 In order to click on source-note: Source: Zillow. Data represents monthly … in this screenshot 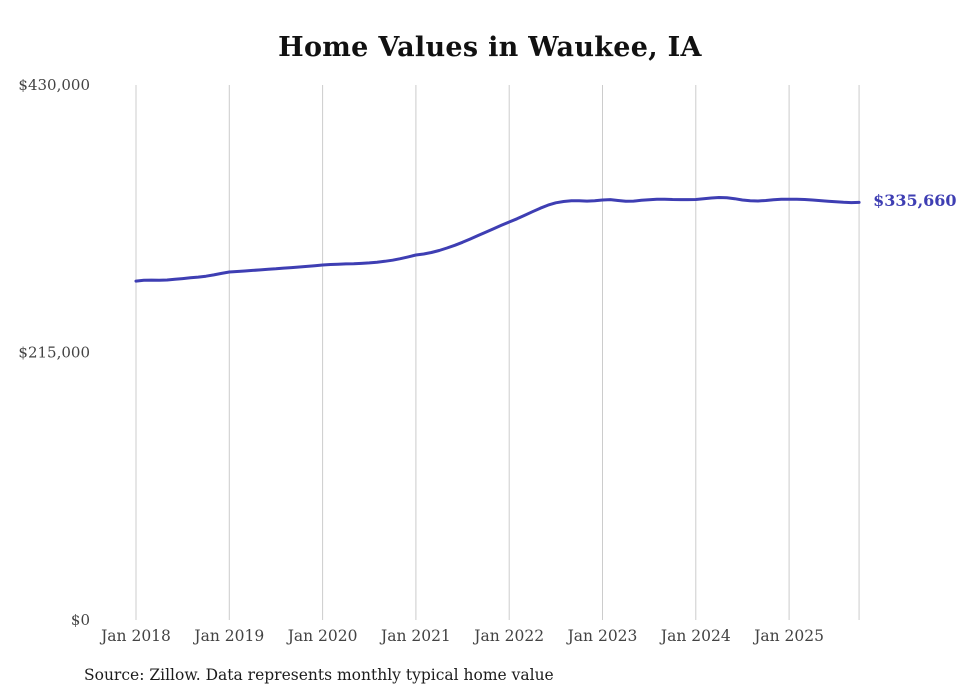, I will do `click(319, 675)`.